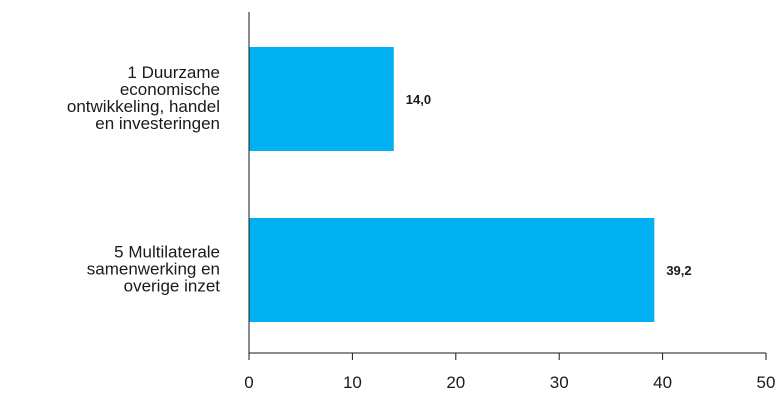  What do you see at coordinates (248, 382) in the screenshot?
I see `x-tick-label-0: 0` at bounding box center [248, 382].